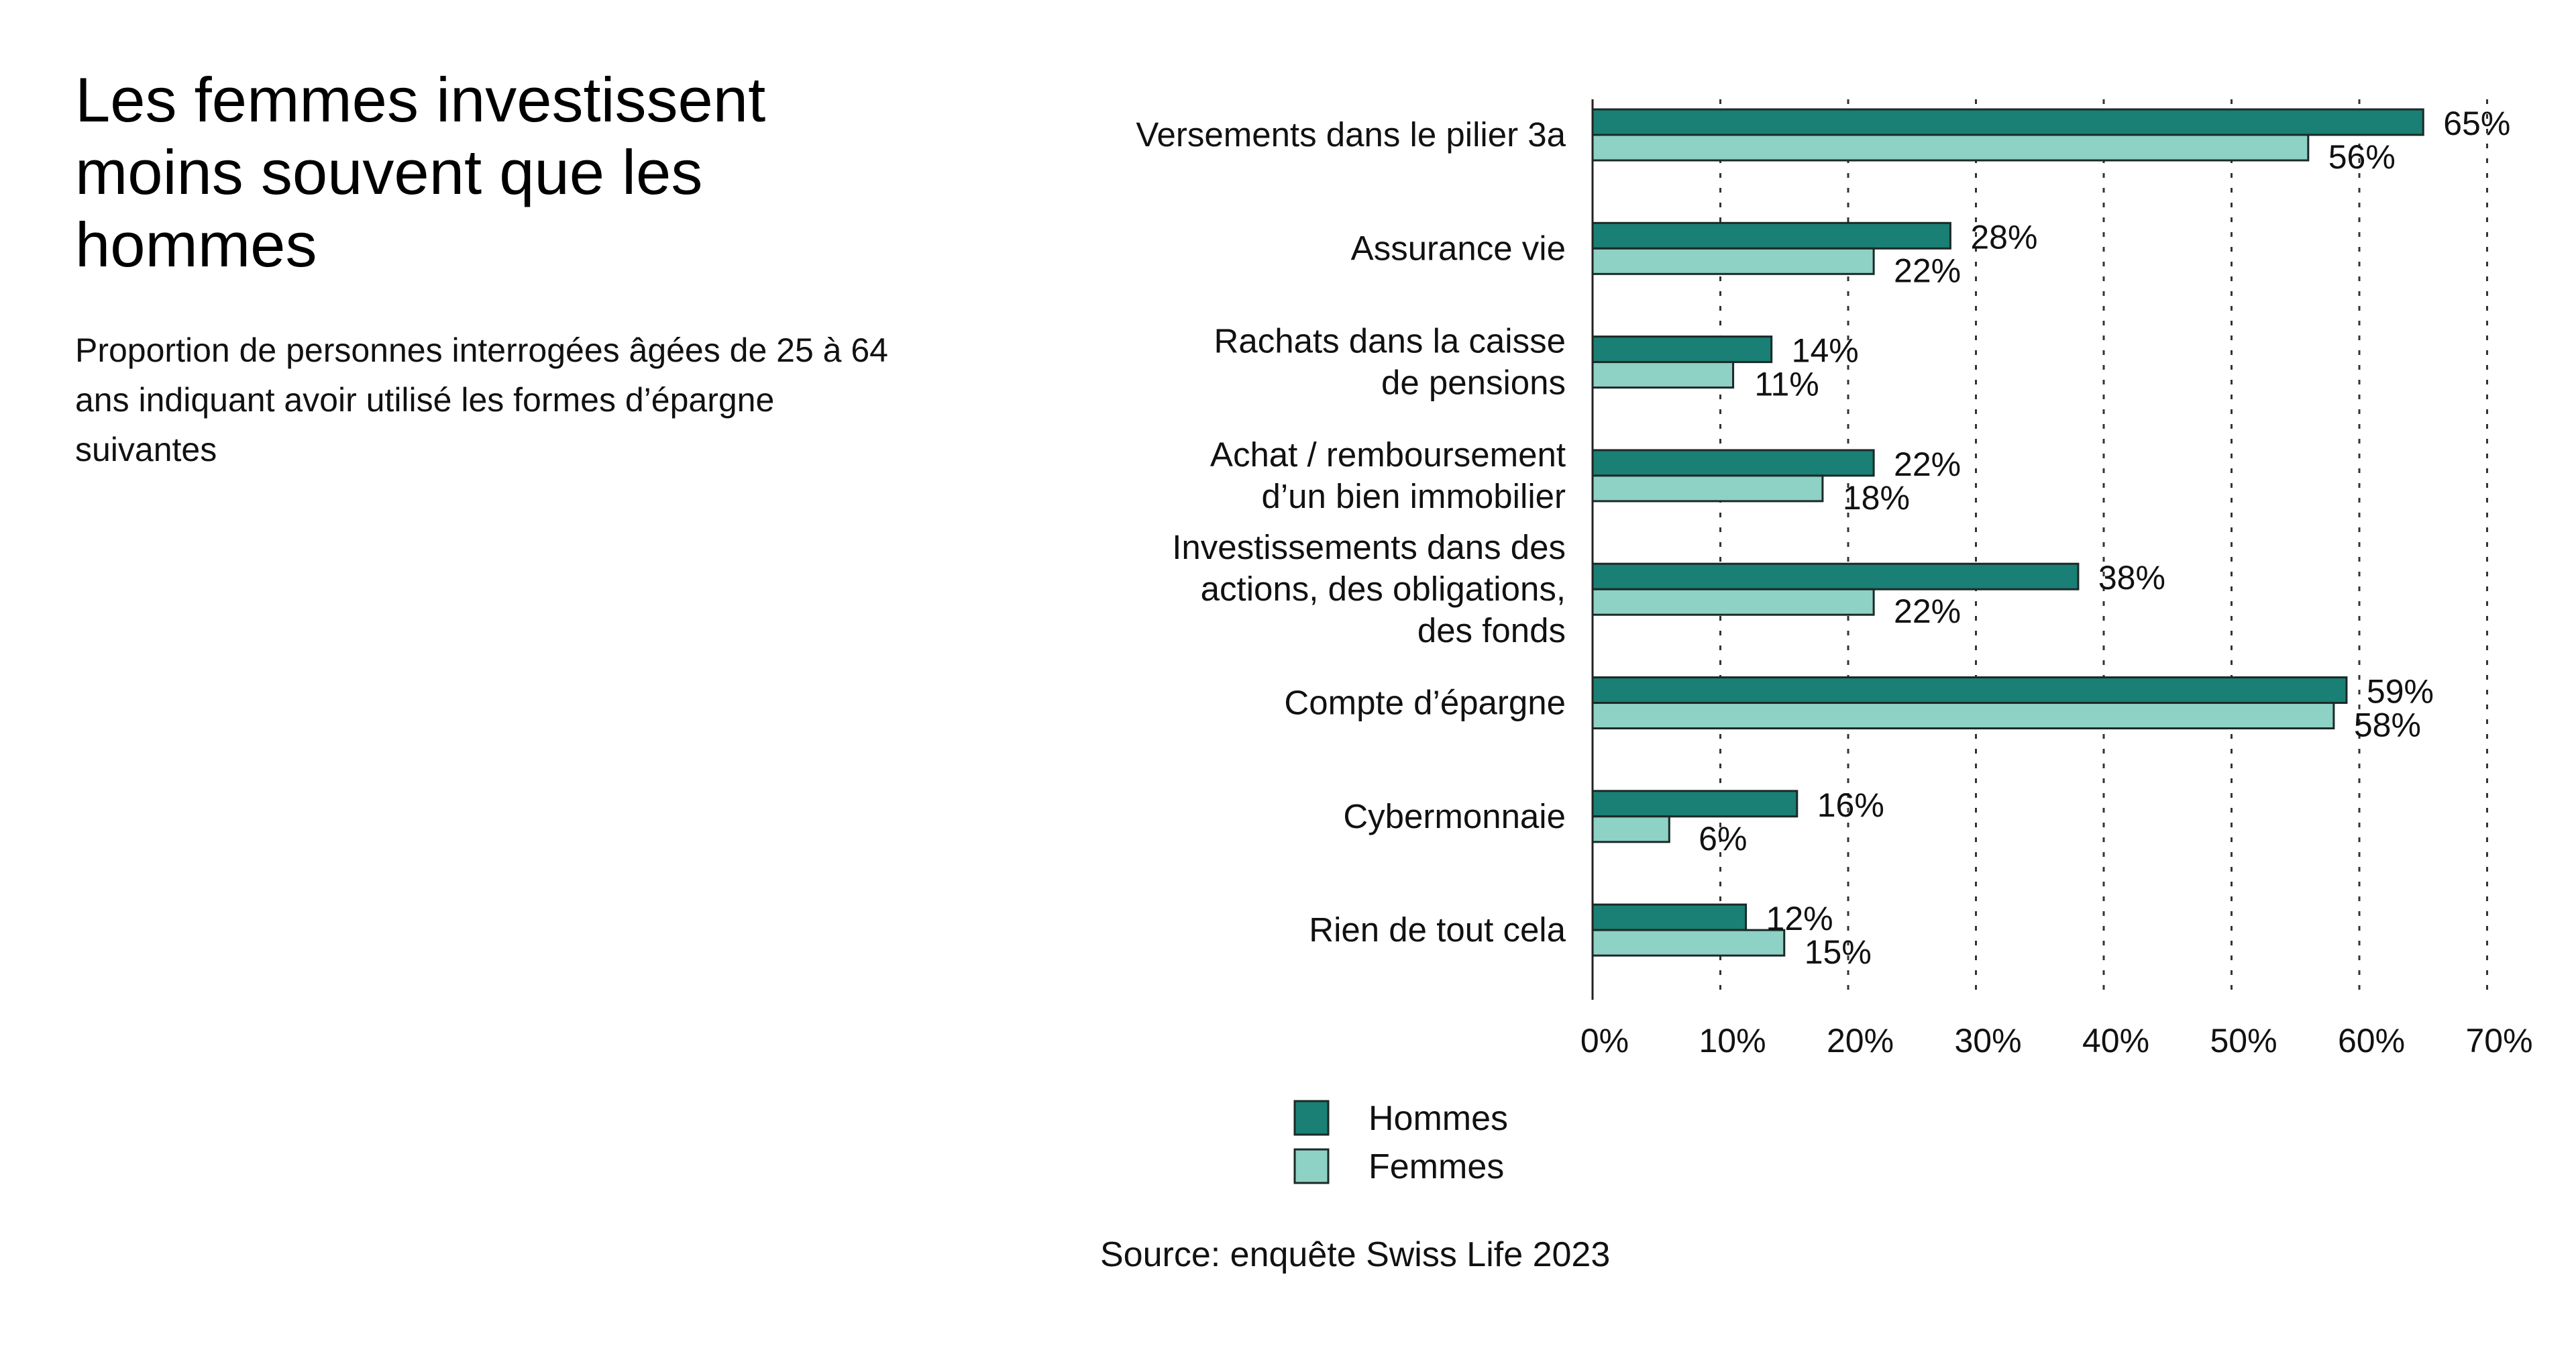 The image size is (2576, 1346). I want to click on category-label: Investissements dans des, so click(1369, 547).